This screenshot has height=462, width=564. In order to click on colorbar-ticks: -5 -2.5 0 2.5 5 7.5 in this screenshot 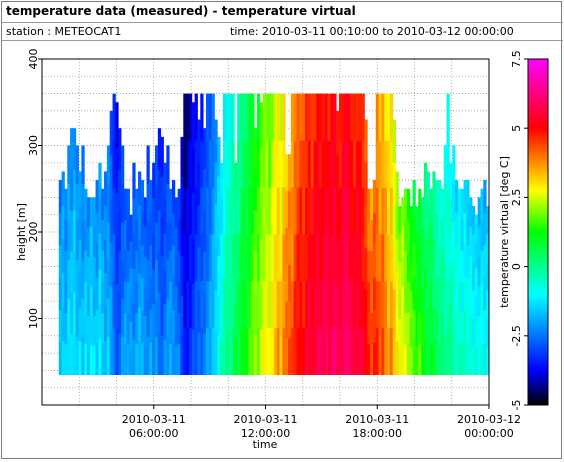, I will do `click(519, 230)`.